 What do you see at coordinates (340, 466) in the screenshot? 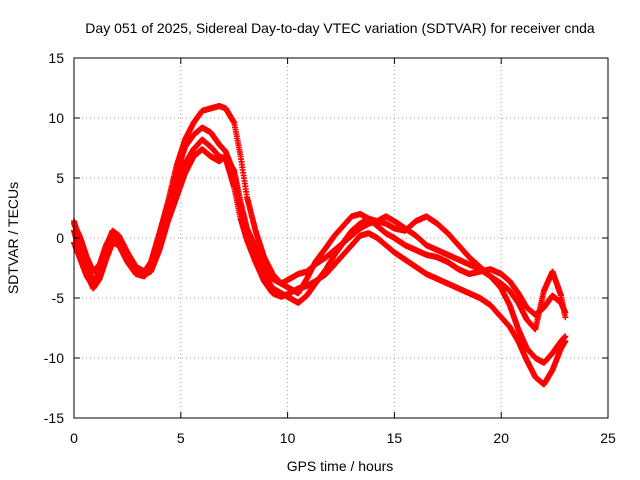
I see `x-axis-label: GPS time / hours` at bounding box center [340, 466].